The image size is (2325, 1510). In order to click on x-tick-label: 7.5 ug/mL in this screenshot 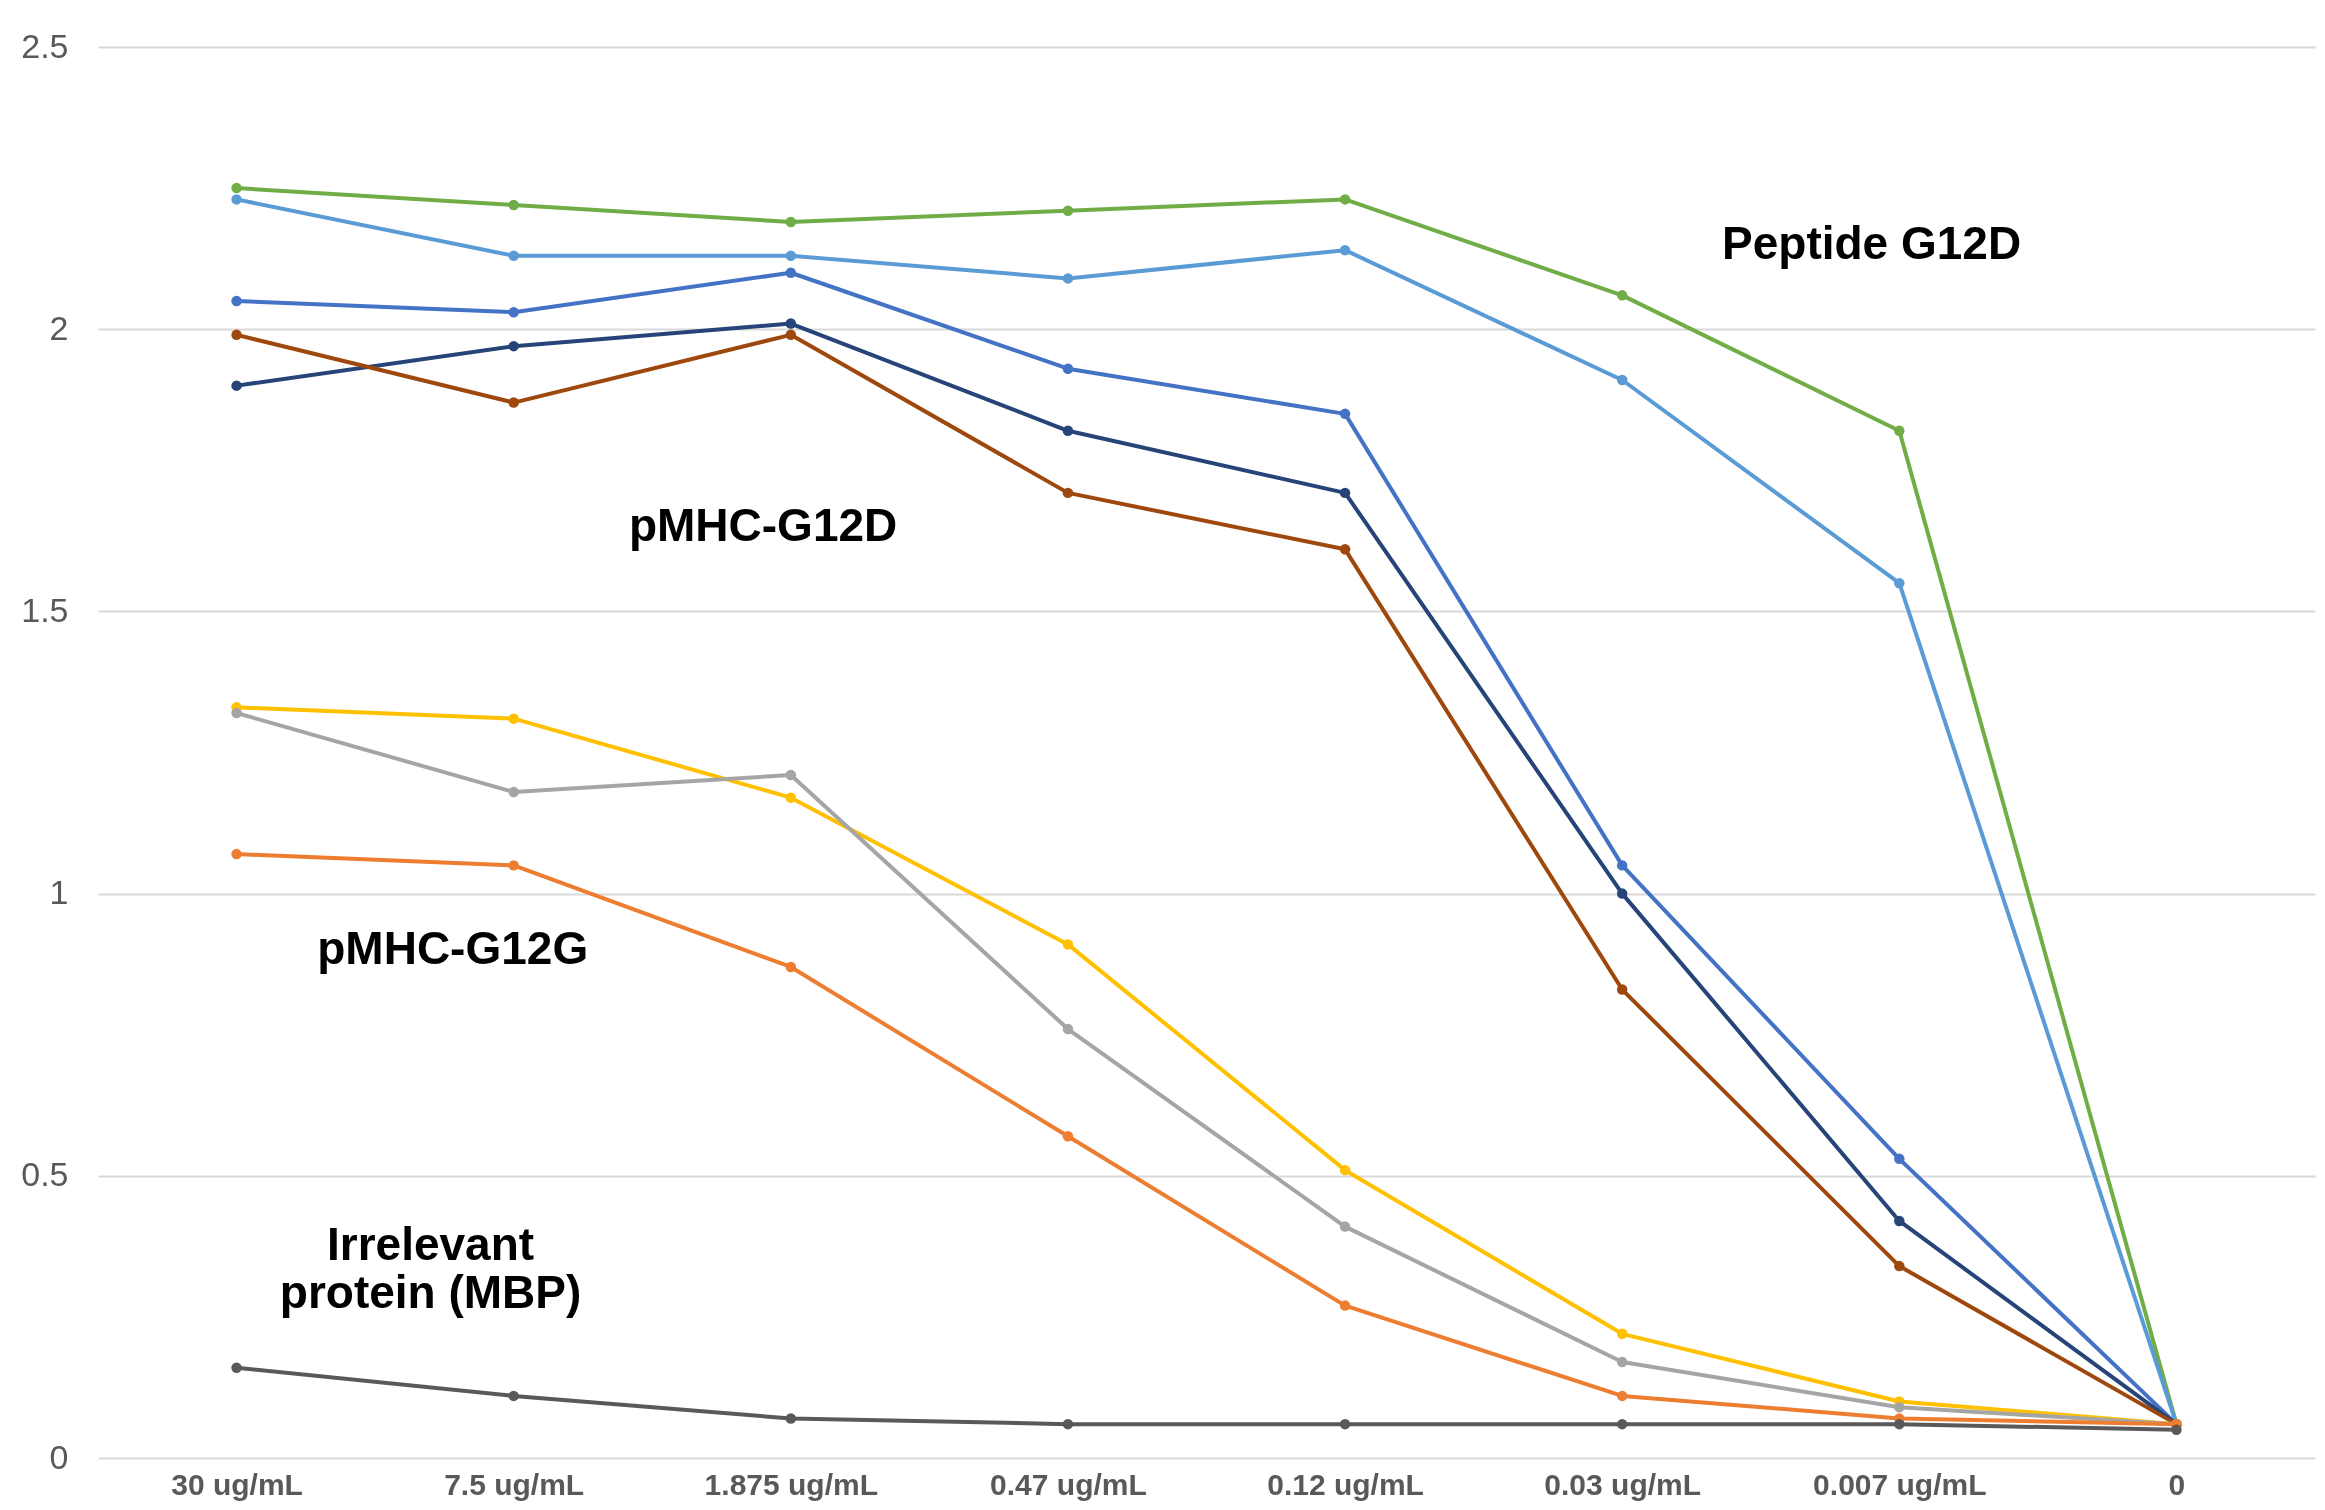, I will do `click(514, 1484)`.